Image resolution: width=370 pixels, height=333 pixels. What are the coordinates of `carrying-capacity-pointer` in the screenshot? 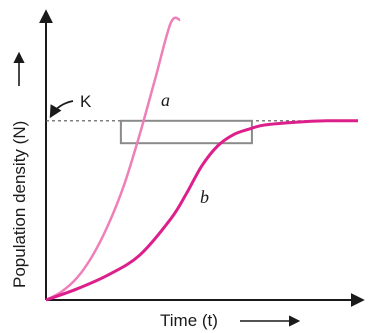 It's located at (61, 109).